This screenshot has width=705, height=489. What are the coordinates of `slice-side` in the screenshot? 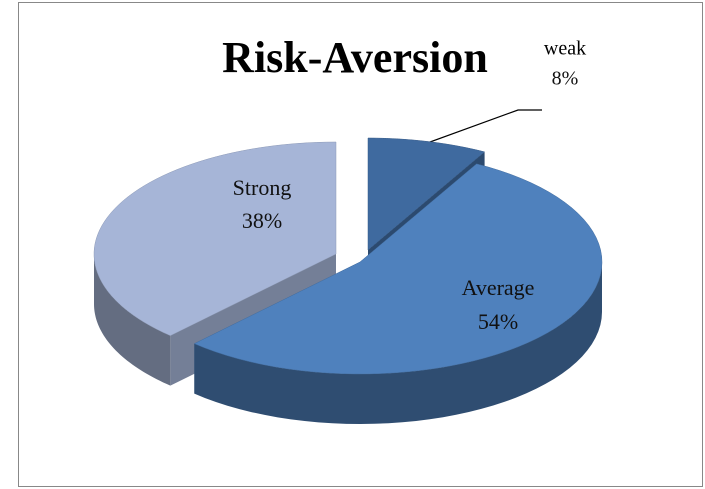 It's located at (132, 320).